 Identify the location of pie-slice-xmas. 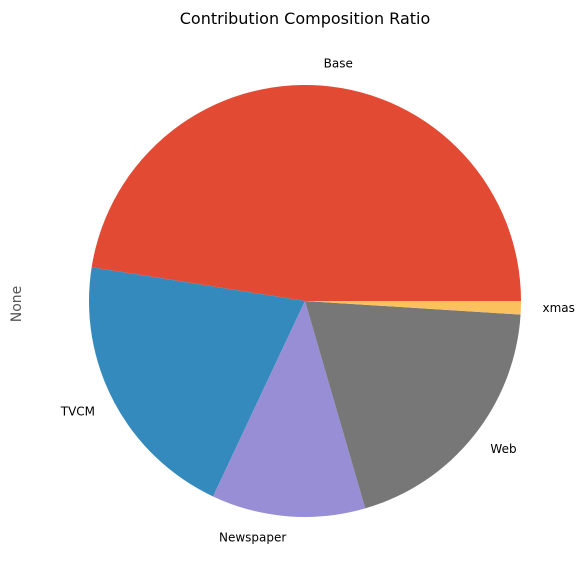
(413, 308).